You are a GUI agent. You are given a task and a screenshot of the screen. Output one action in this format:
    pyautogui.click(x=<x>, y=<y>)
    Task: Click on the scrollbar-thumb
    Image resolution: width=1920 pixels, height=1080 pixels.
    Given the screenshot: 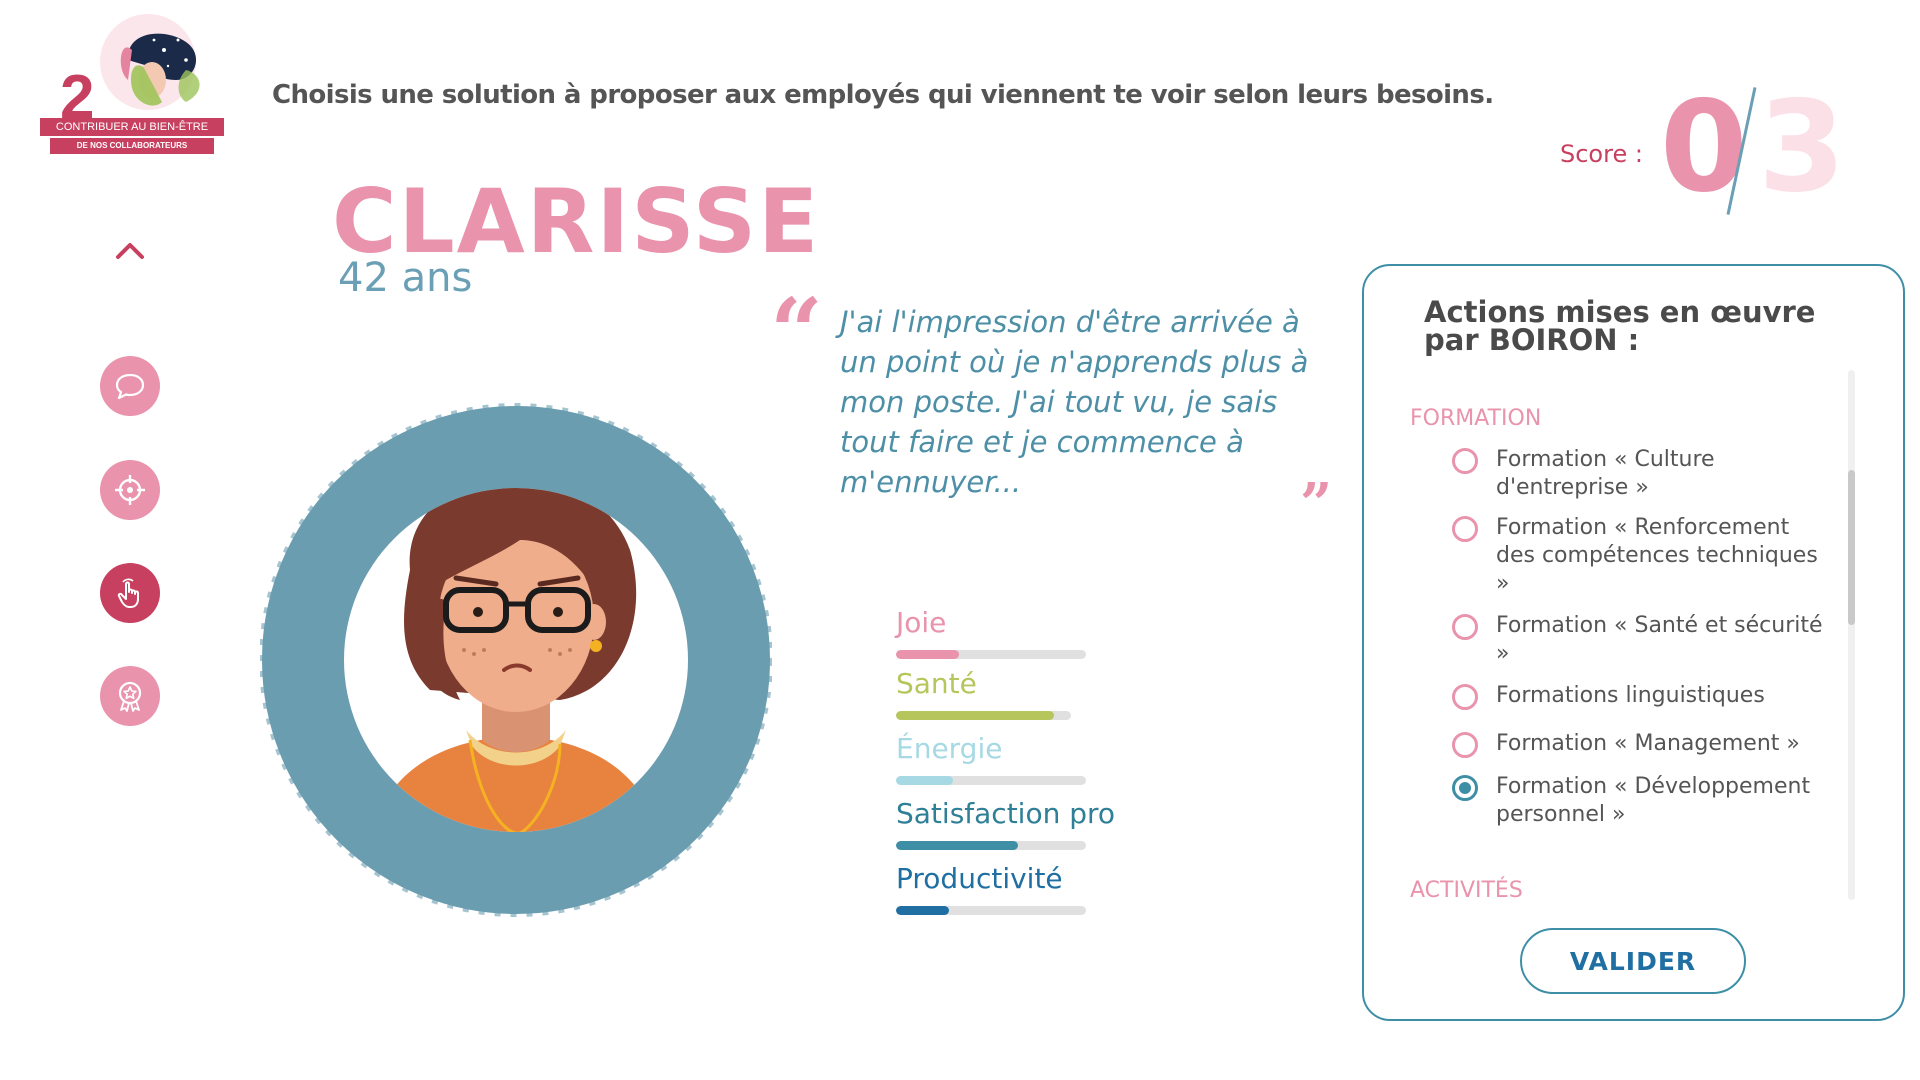 What is the action you would take?
    pyautogui.click(x=1851, y=547)
    